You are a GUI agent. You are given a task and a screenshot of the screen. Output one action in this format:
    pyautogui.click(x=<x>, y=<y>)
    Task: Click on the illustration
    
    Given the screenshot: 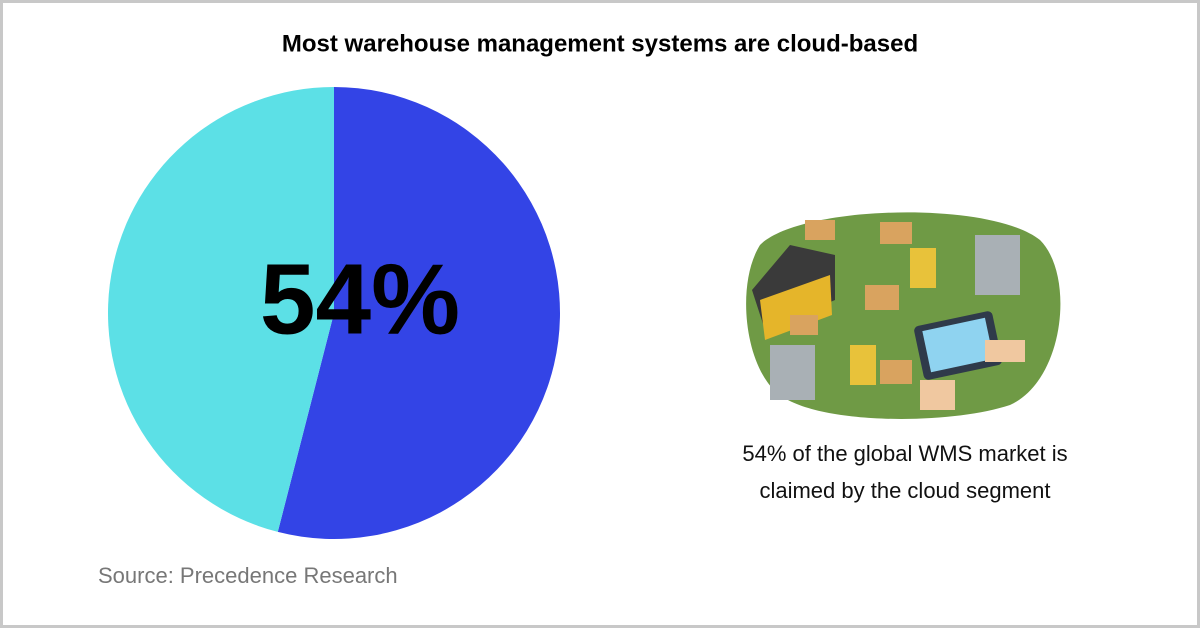 What is the action you would take?
    pyautogui.click(x=903, y=315)
    